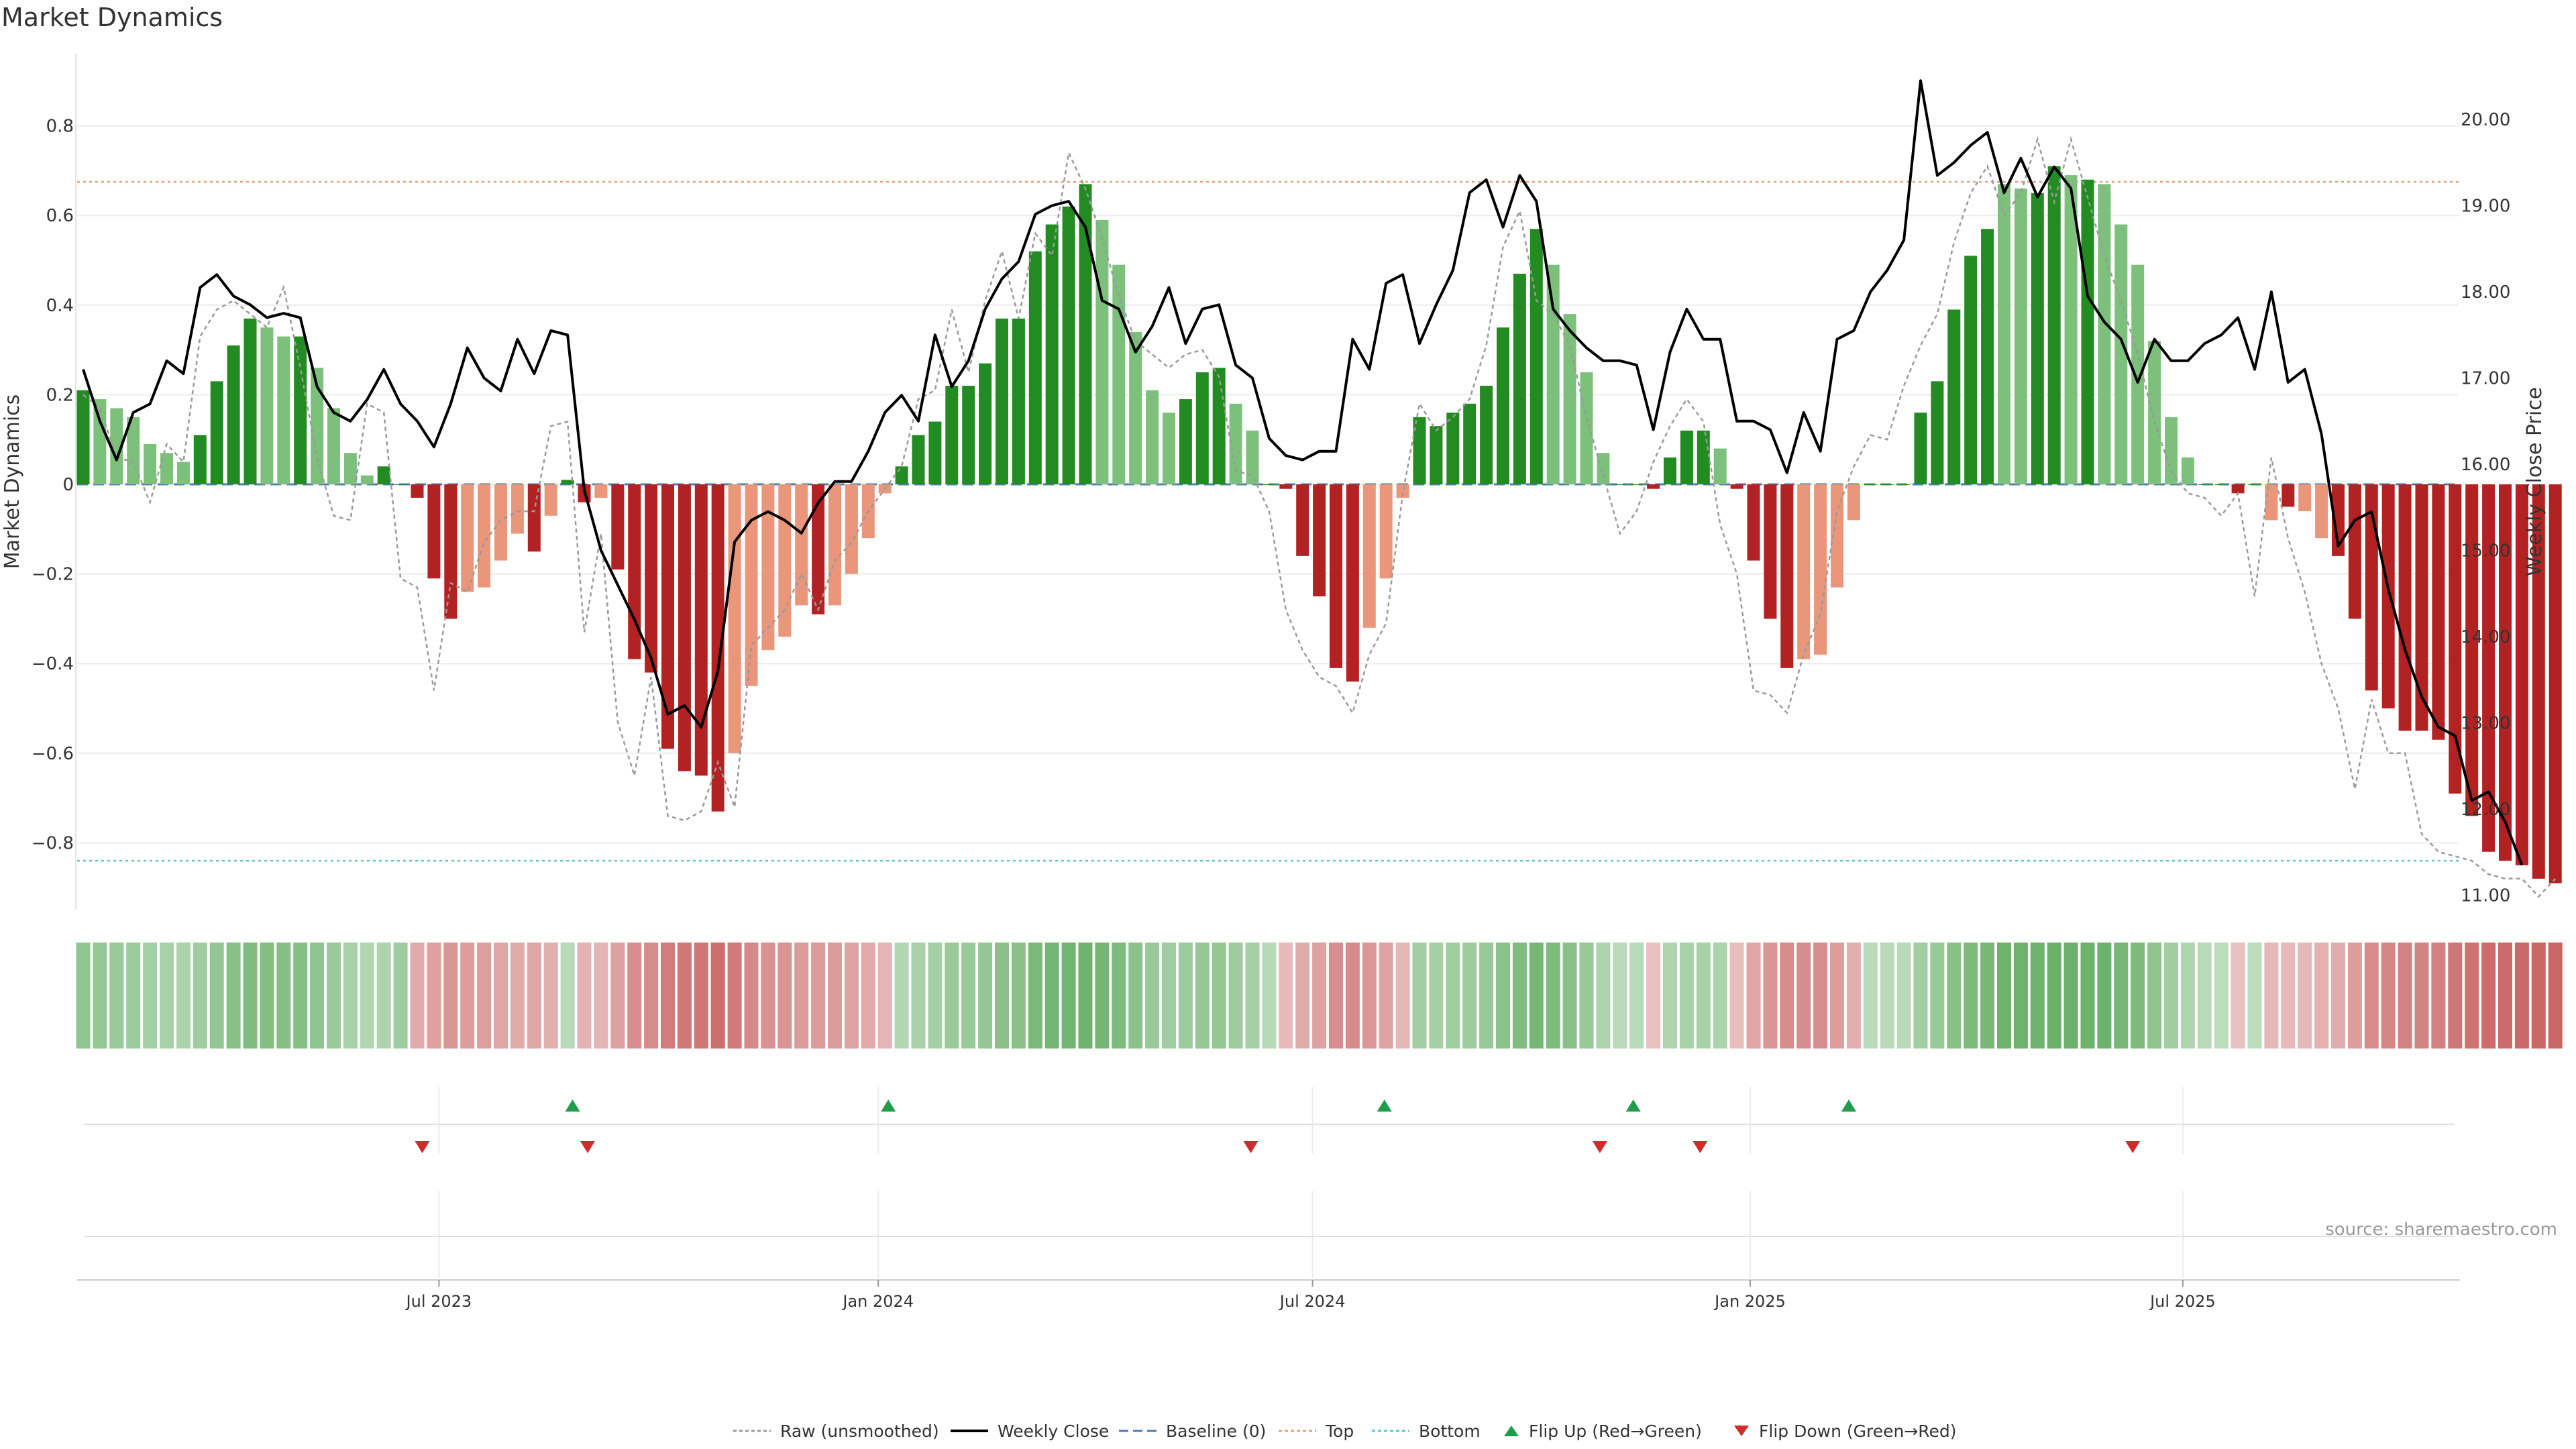 The image size is (2576, 1449). I want to click on x-axis: Jul 2023 Jan 2024 Jul 2024 Jan 2025 Jul 2025, so click(1310, 1295).